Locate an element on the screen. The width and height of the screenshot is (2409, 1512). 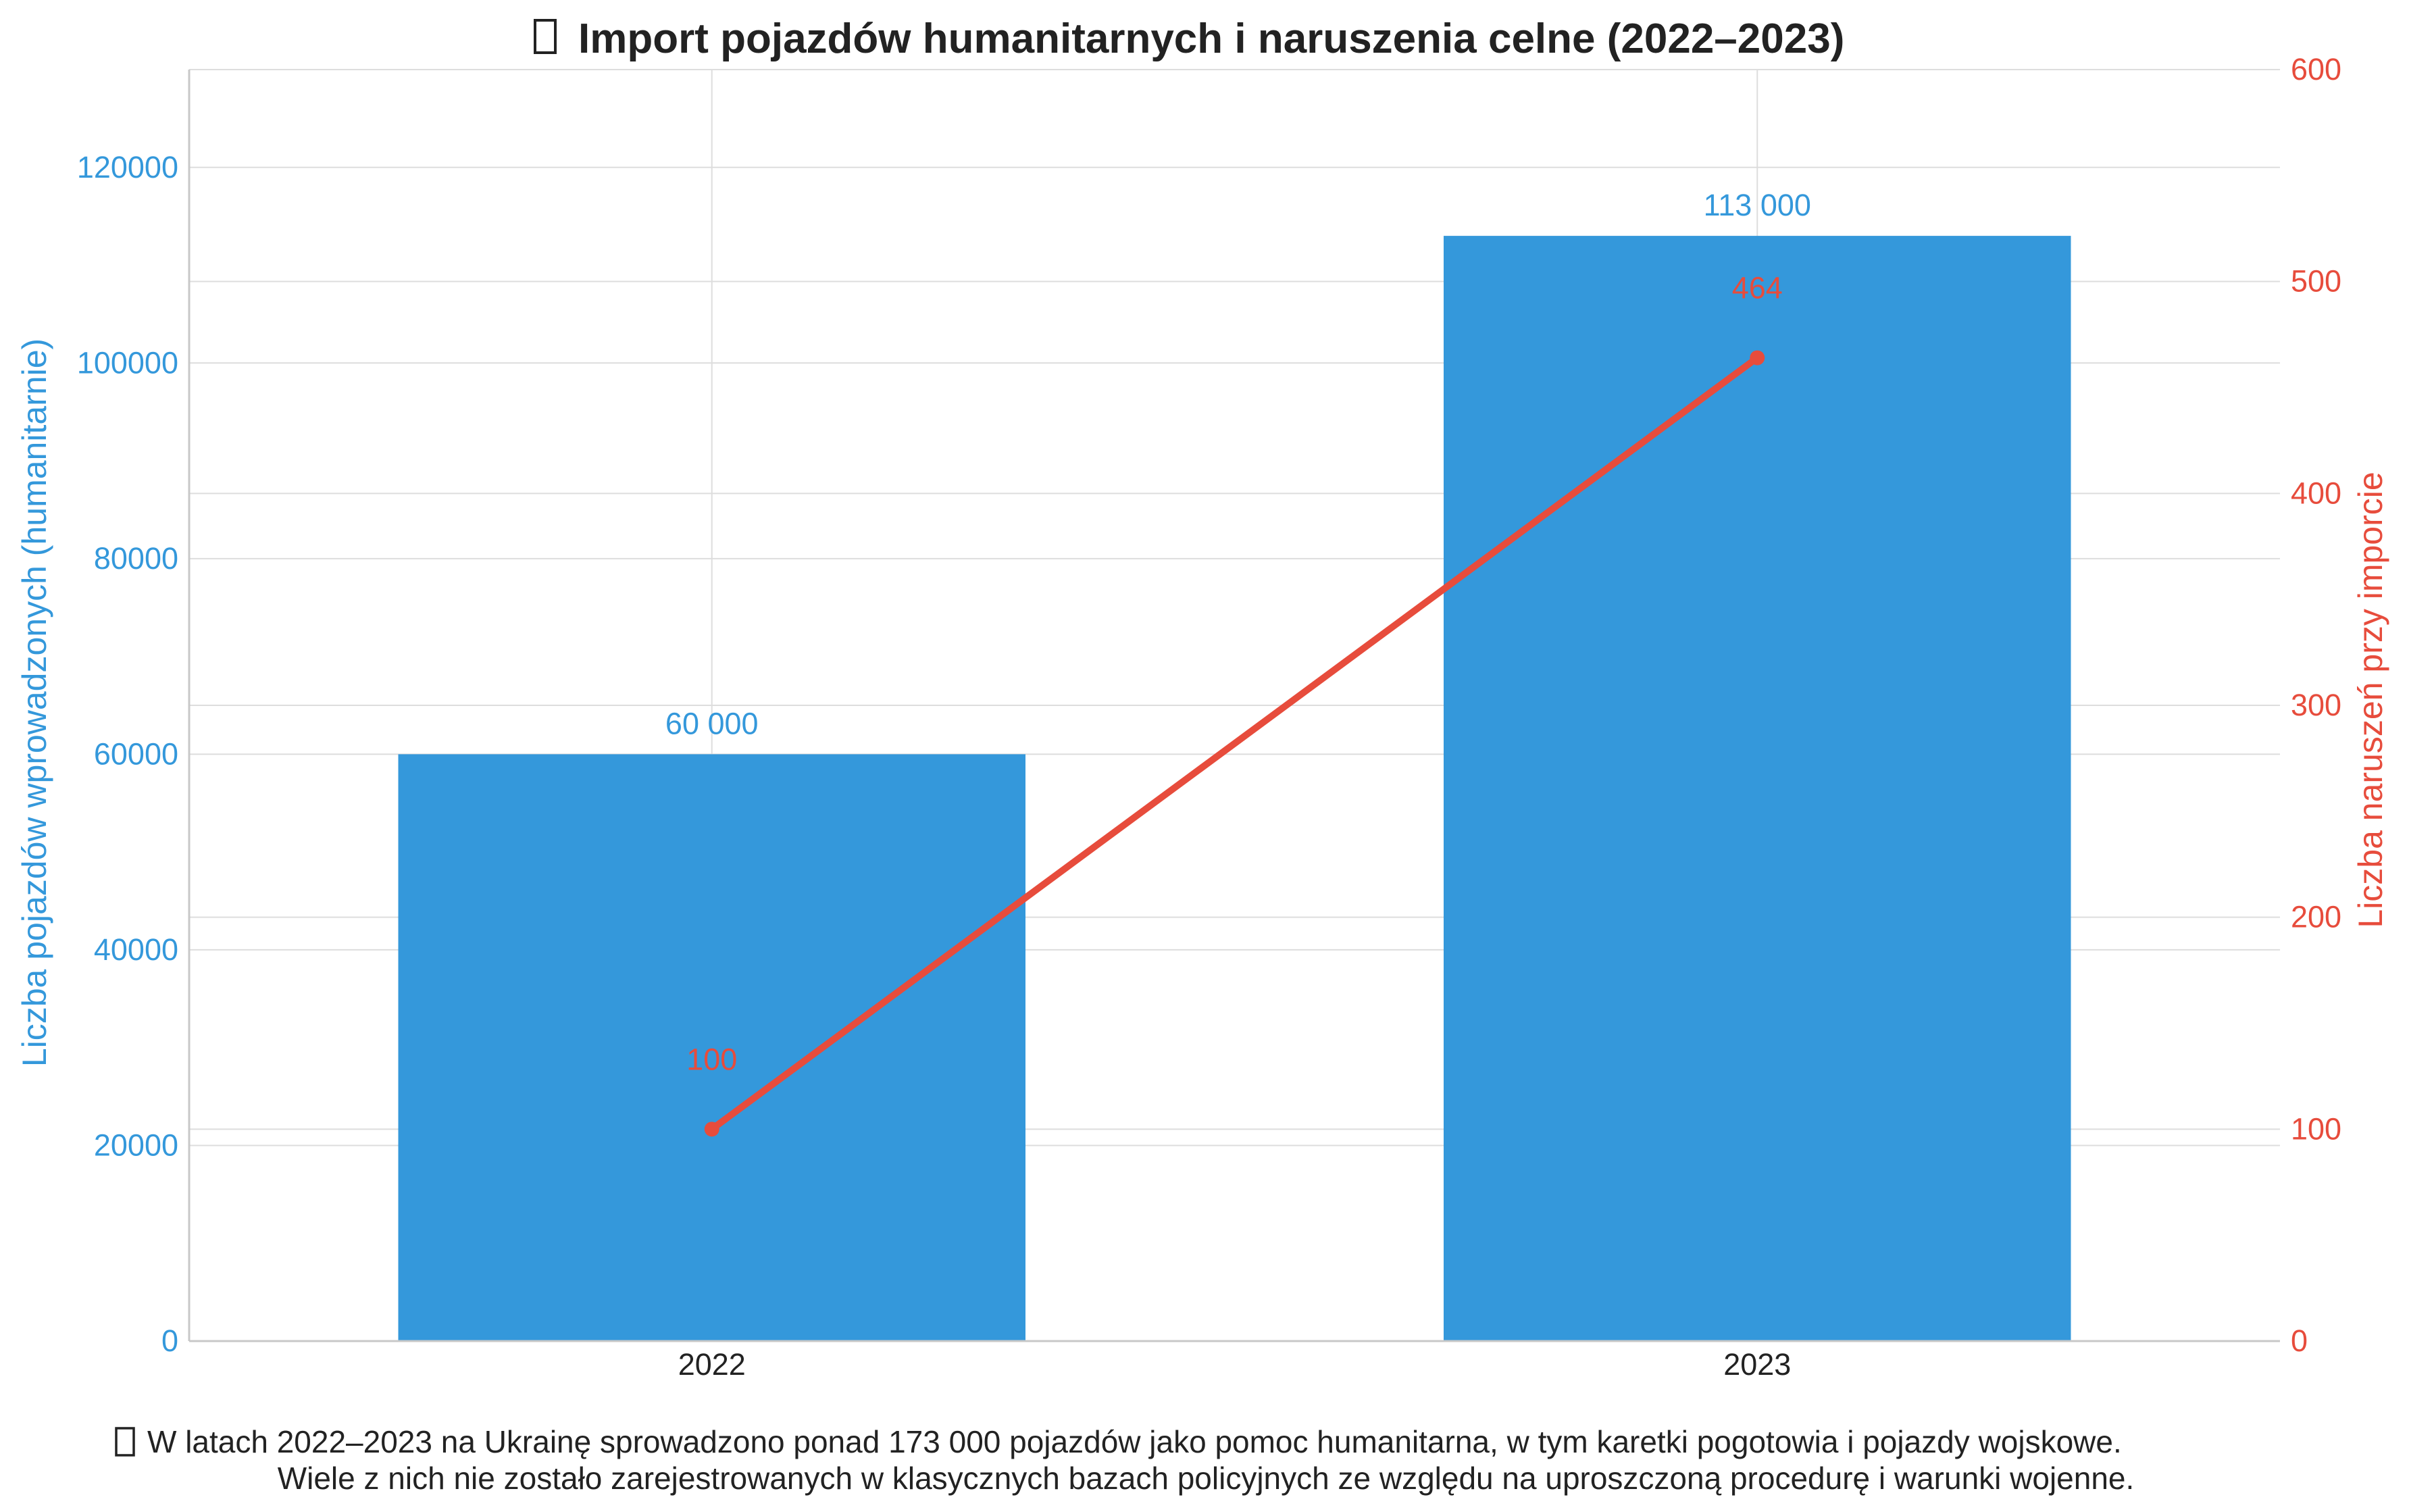
y-left-tick-label: 120000 is located at coordinates (127, 167).